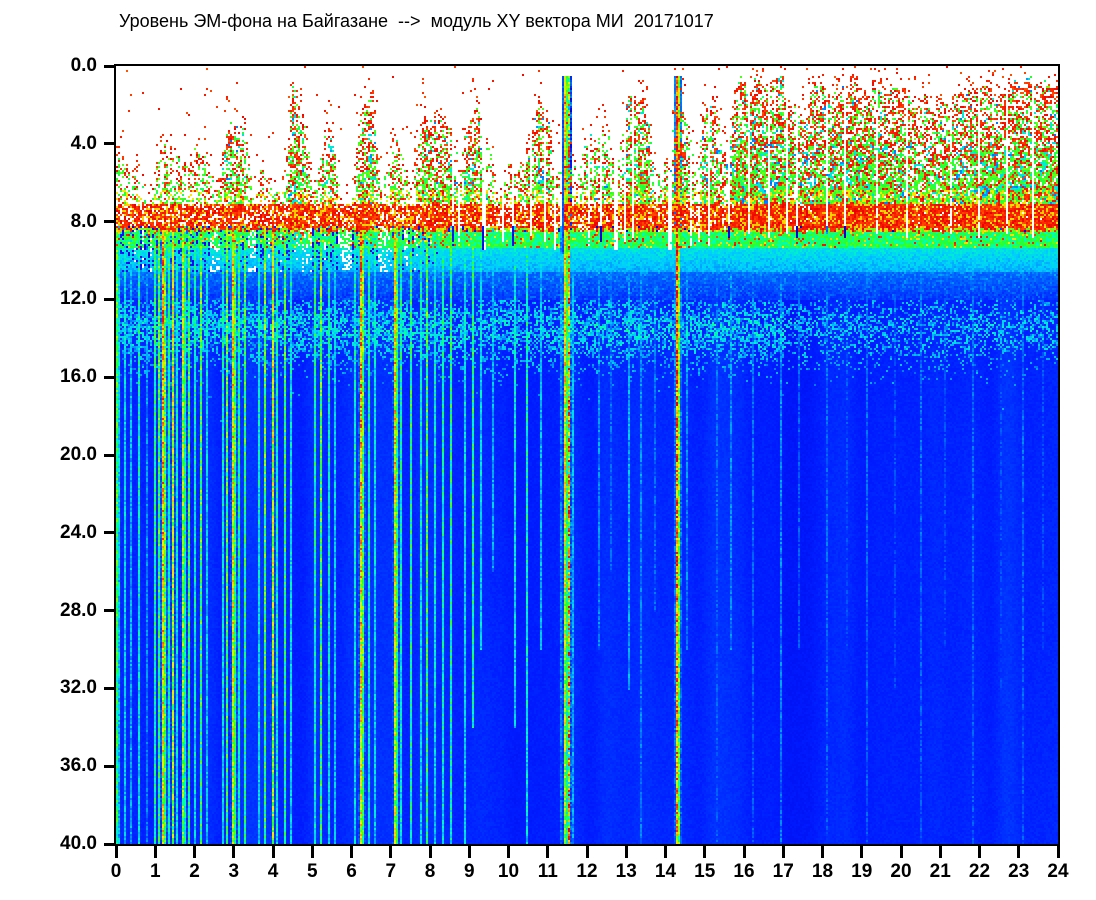 The height and width of the screenshot is (900, 1096). What do you see at coordinates (862, 871) in the screenshot?
I see `x-axis-label: 19` at bounding box center [862, 871].